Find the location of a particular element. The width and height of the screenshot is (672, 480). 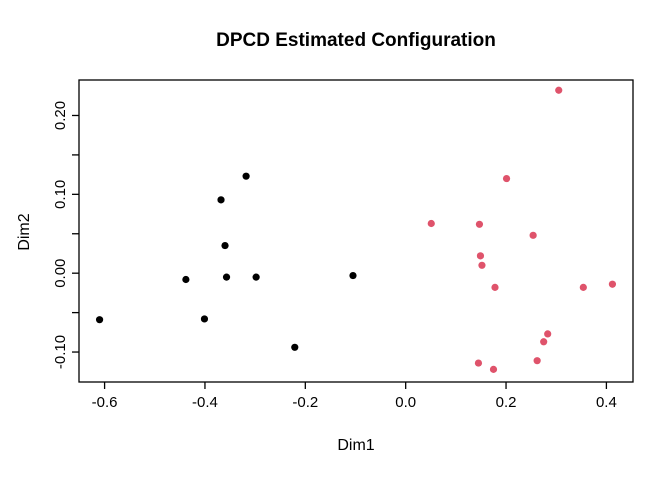

x-tick-label: 0.2 is located at coordinates (506, 402).